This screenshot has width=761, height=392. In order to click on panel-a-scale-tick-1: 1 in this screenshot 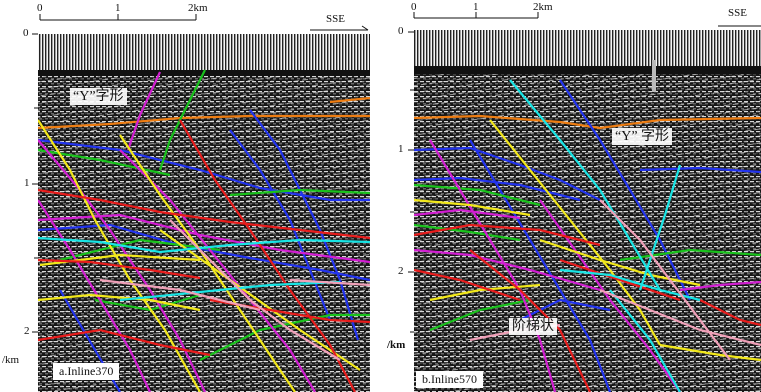, I will do `click(118, 8)`.